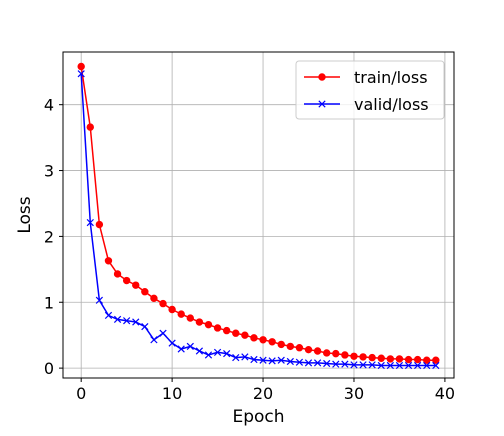 The image size is (504, 436). I want to click on x-axis-label: Epoch, so click(258, 417).